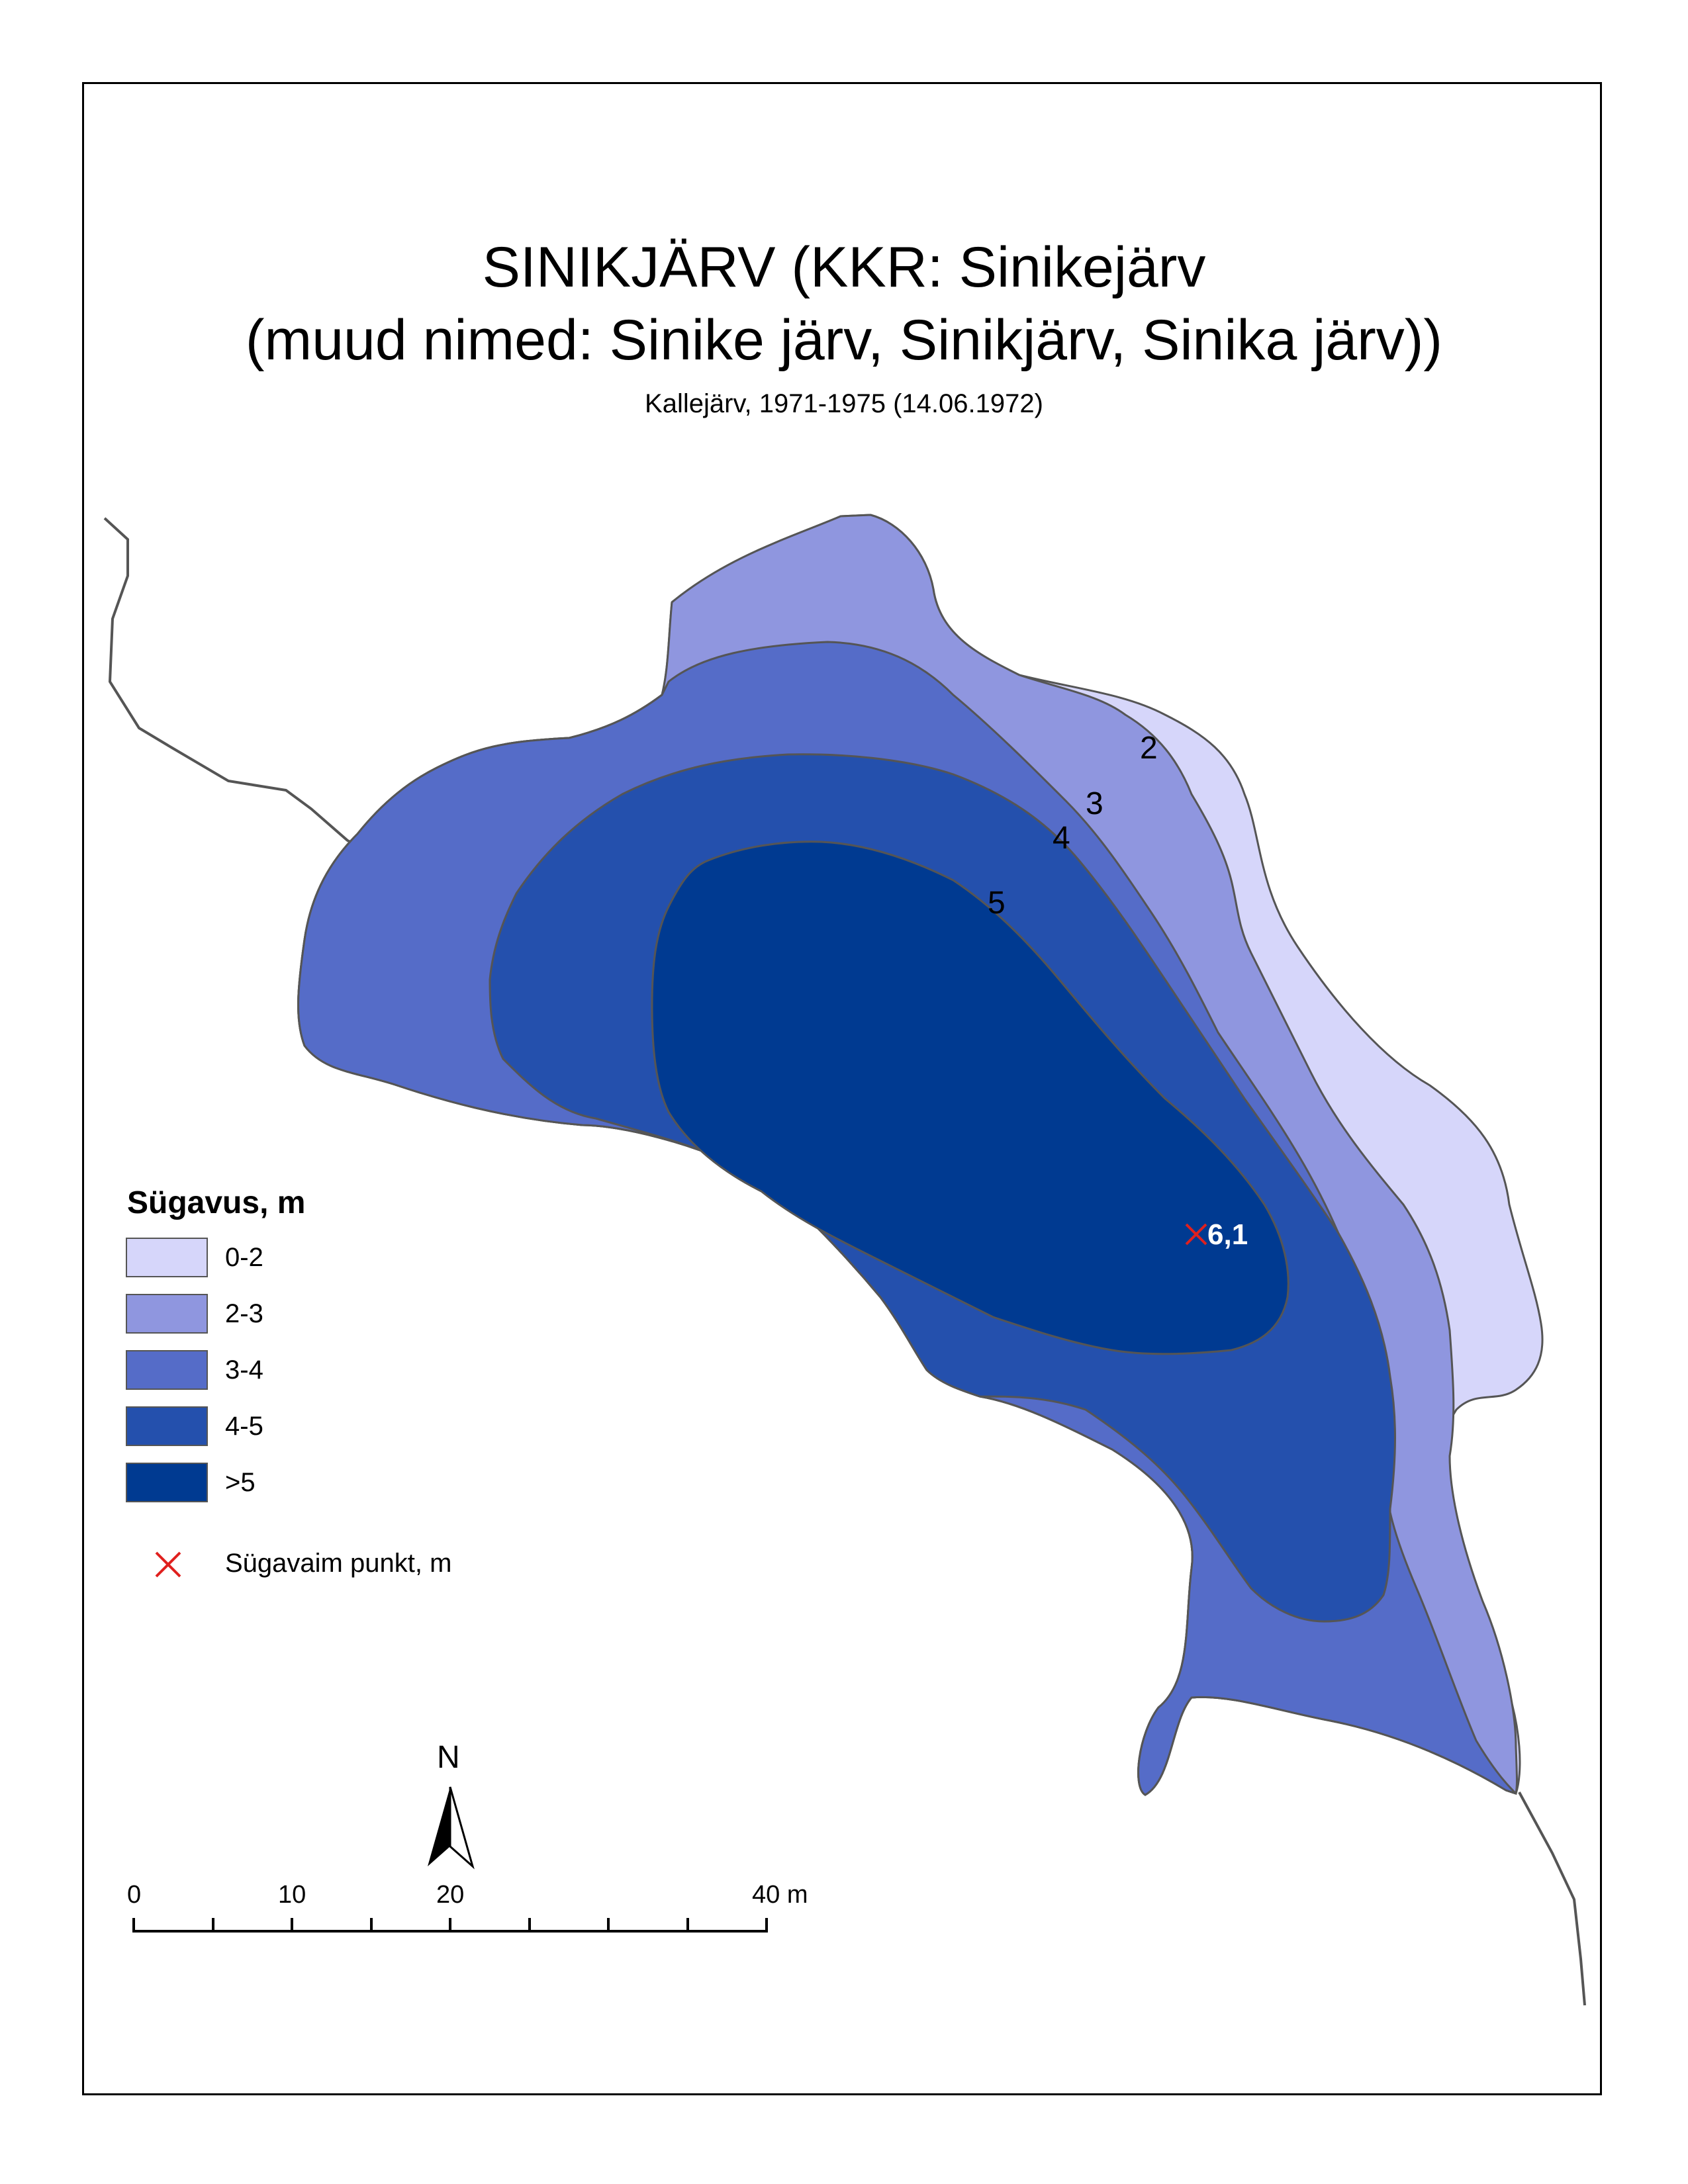  I want to click on contour-label-5: 5, so click(997, 903).